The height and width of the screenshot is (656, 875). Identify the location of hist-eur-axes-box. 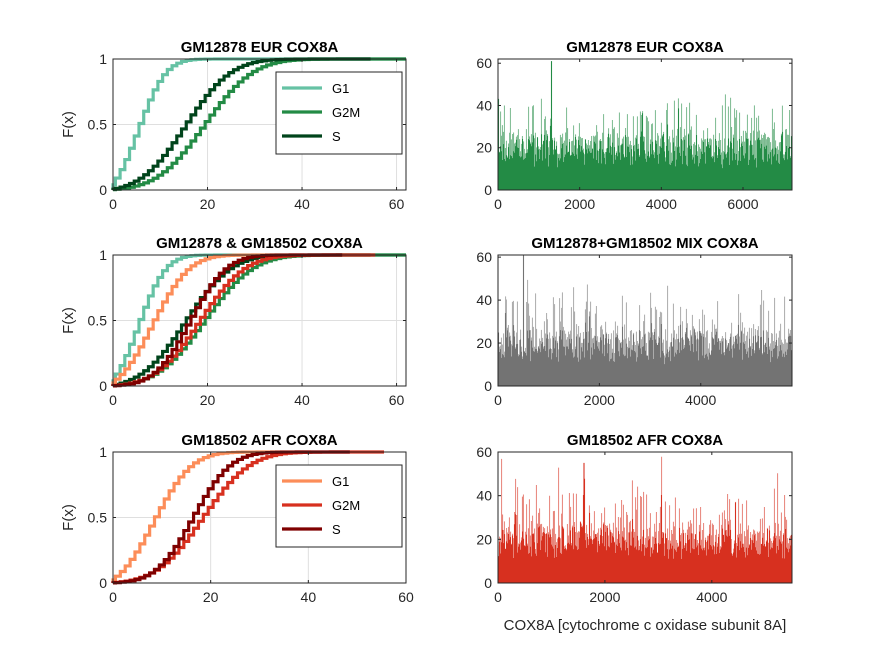
(645, 124).